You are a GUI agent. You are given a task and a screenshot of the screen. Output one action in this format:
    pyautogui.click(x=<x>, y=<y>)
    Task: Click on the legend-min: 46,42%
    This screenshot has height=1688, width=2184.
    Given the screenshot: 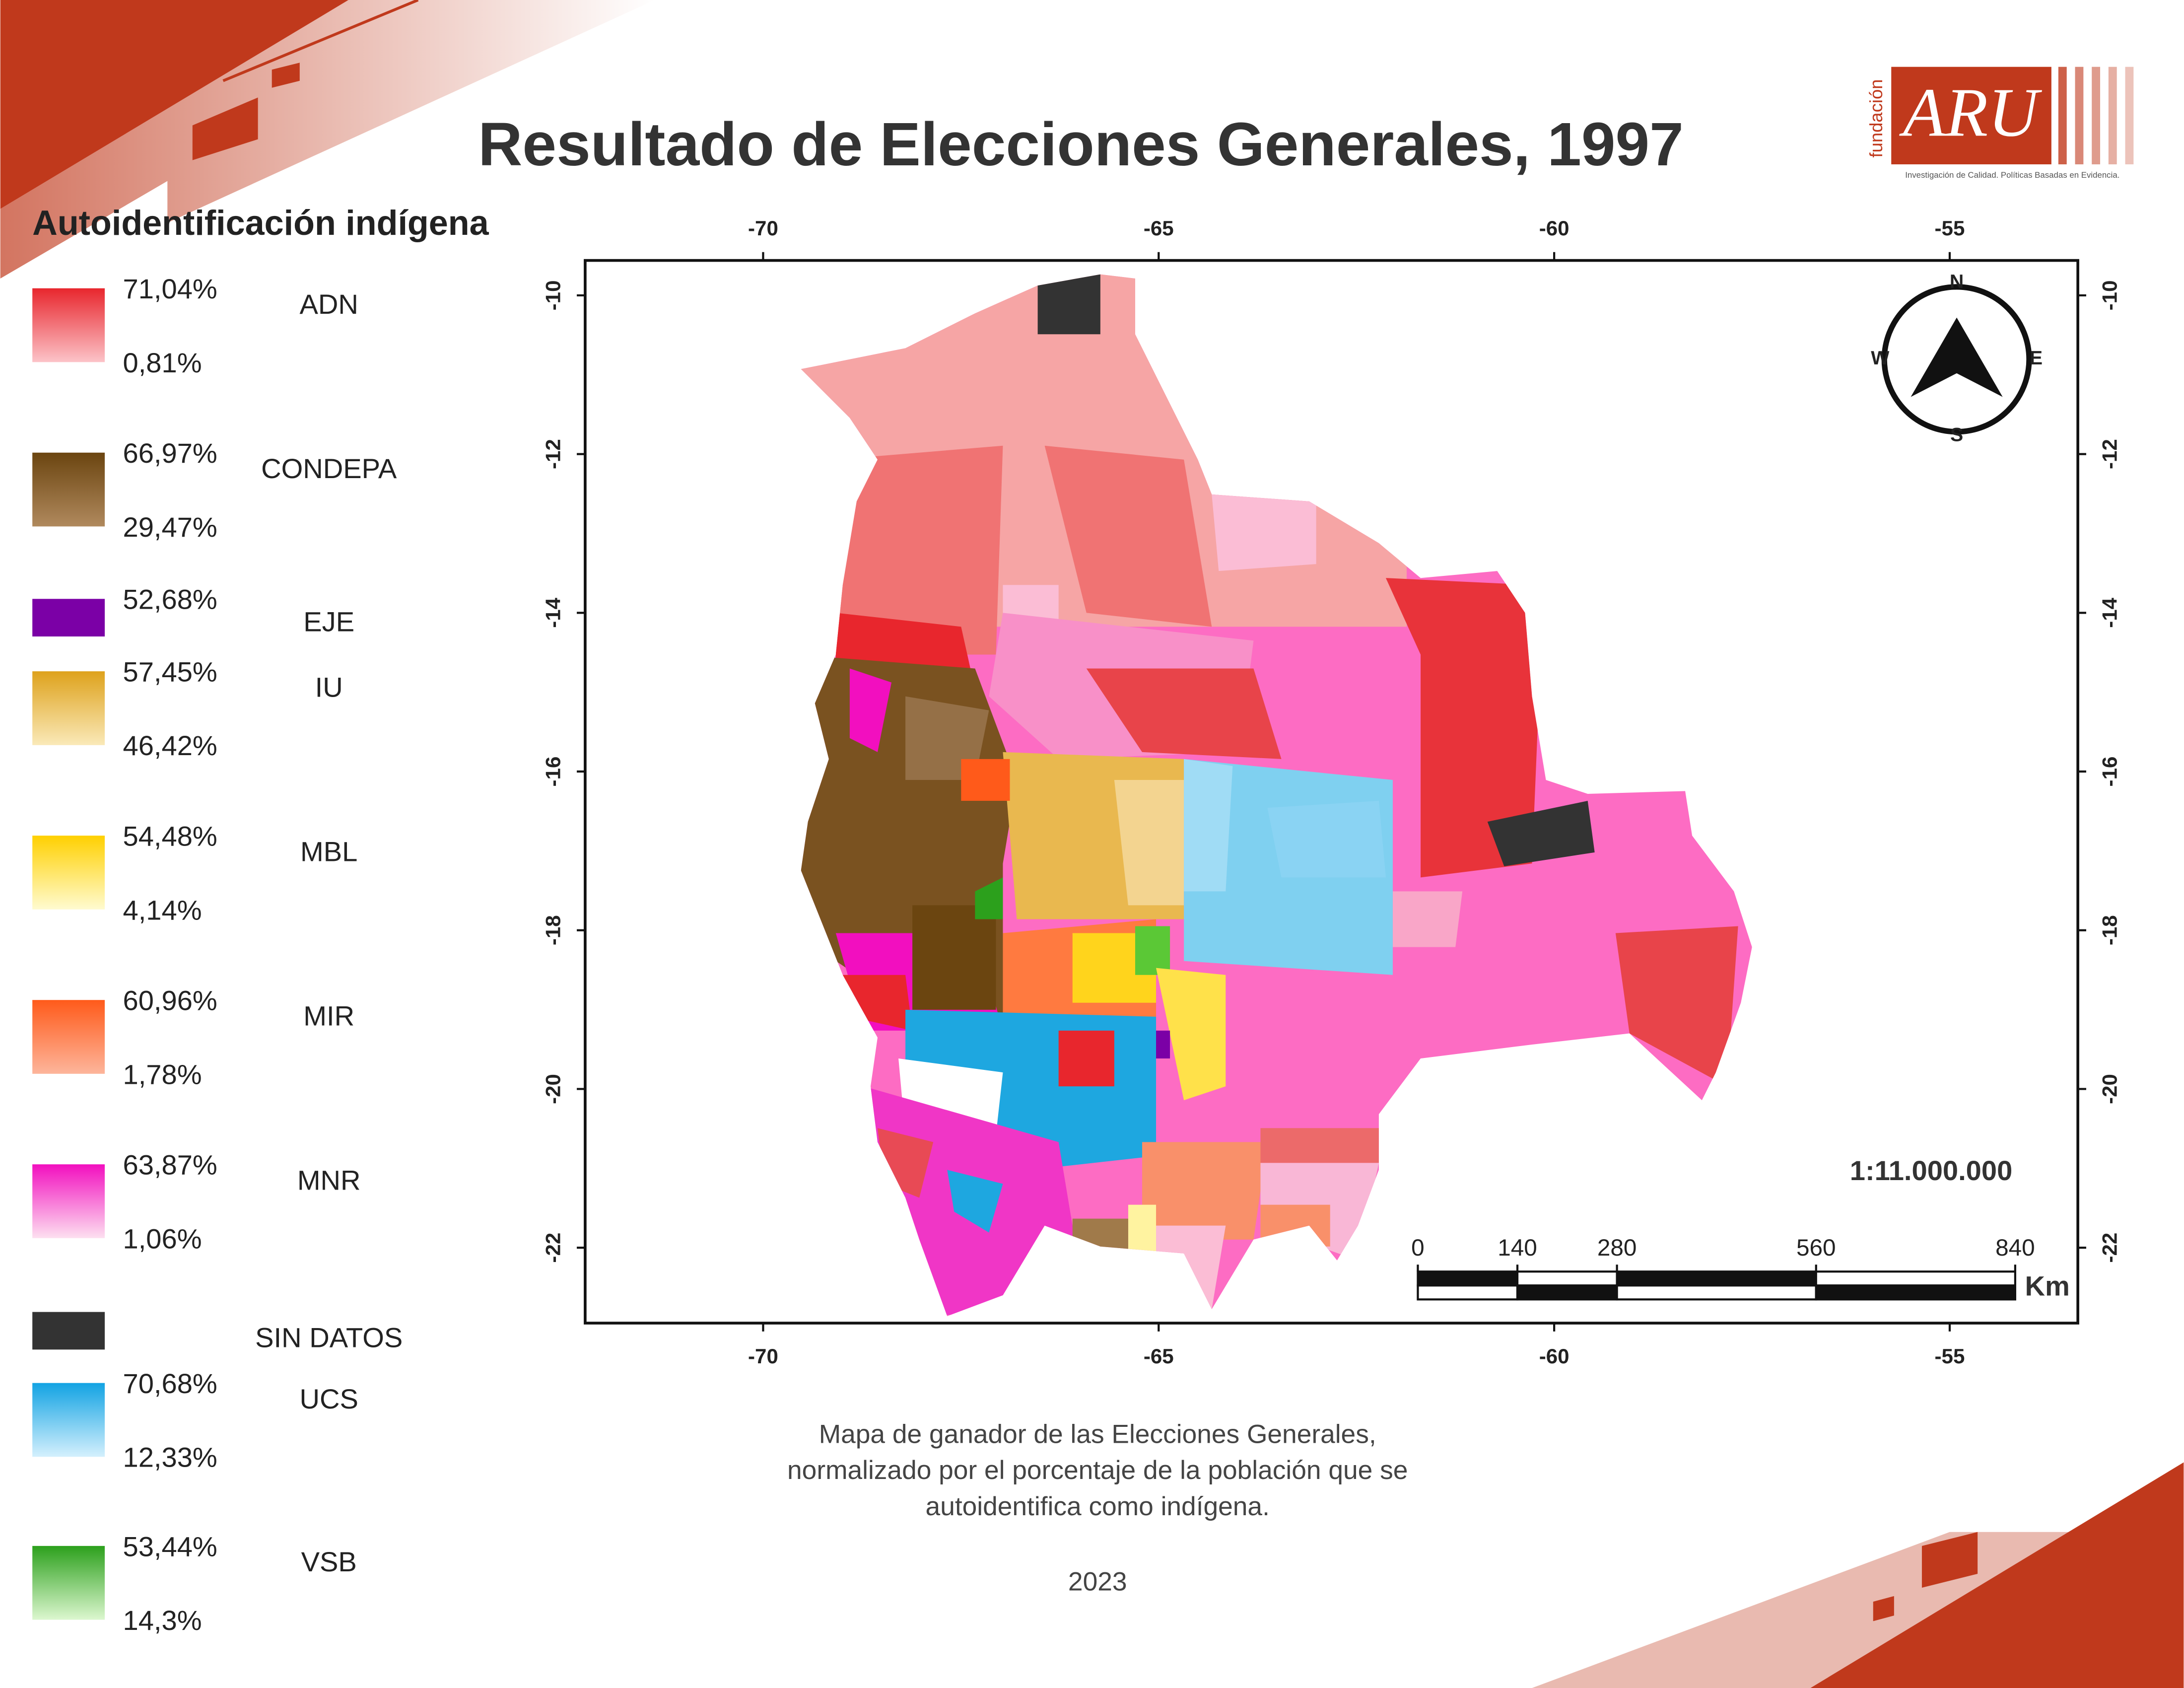 What is the action you would take?
    pyautogui.click(x=170, y=745)
    